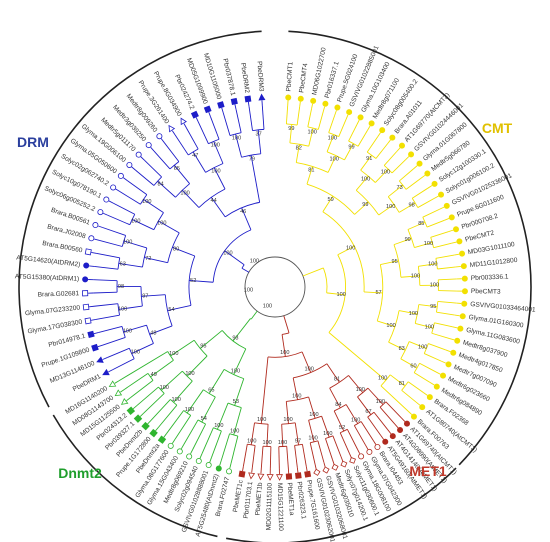 Image resolution: width=550 pixels, height=542 pixels. I want to click on leaf-label: PbeCMT1, so click(289, 76).